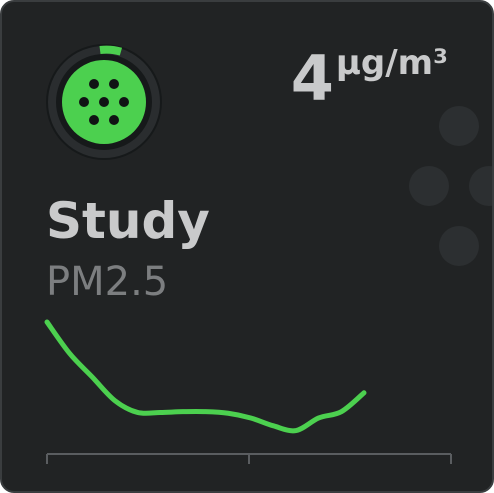 This screenshot has height=493, width=494. What do you see at coordinates (107, 282) in the screenshot?
I see `sensor-measure: PM2.5` at bounding box center [107, 282].